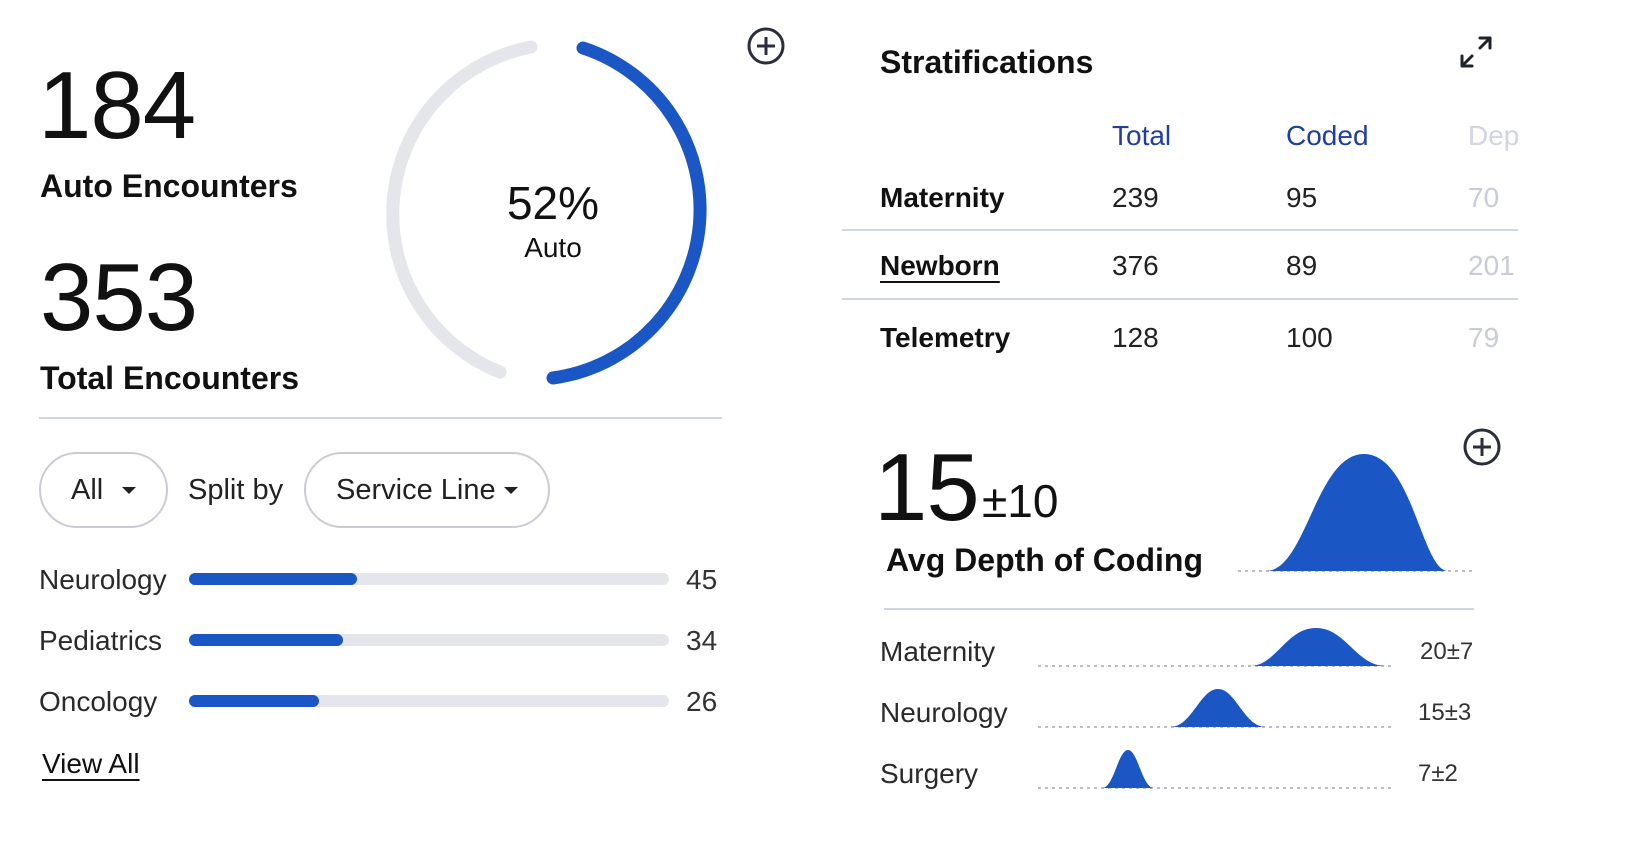  Describe the element at coordinates (1135, 197) in the screenshot. I see `table-cell: 239` at that location.